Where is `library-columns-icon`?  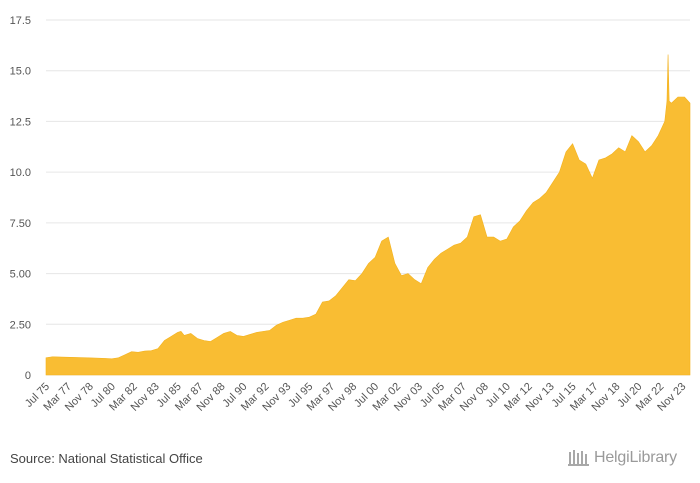
library-columns-icon is located at coordinates (578, 458).